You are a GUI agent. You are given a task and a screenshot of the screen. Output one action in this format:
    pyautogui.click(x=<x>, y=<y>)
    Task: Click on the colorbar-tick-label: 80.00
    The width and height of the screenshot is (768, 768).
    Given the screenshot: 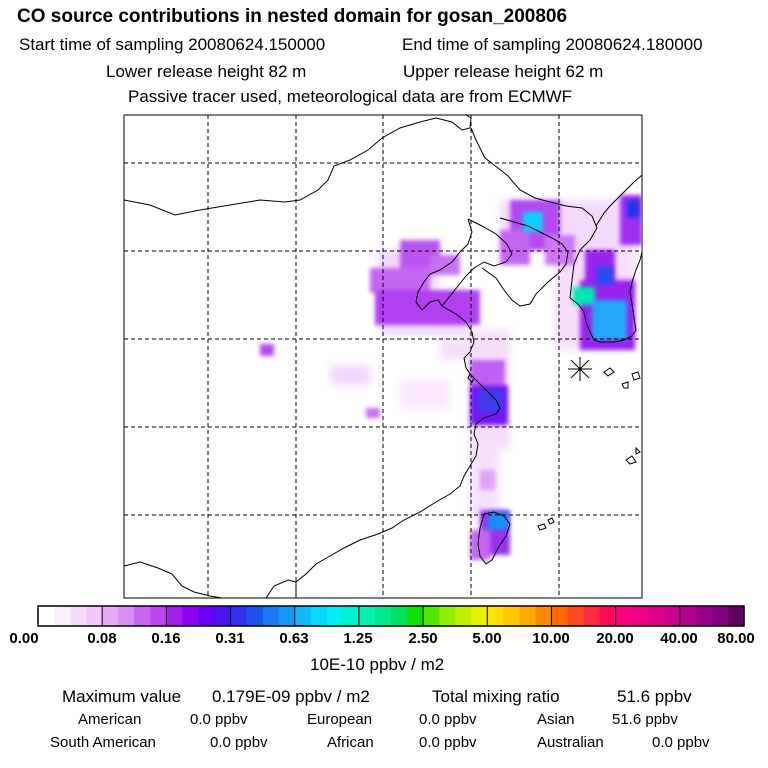 What is the action you would take?
    pyautogui.click(x=736, y=638)
    